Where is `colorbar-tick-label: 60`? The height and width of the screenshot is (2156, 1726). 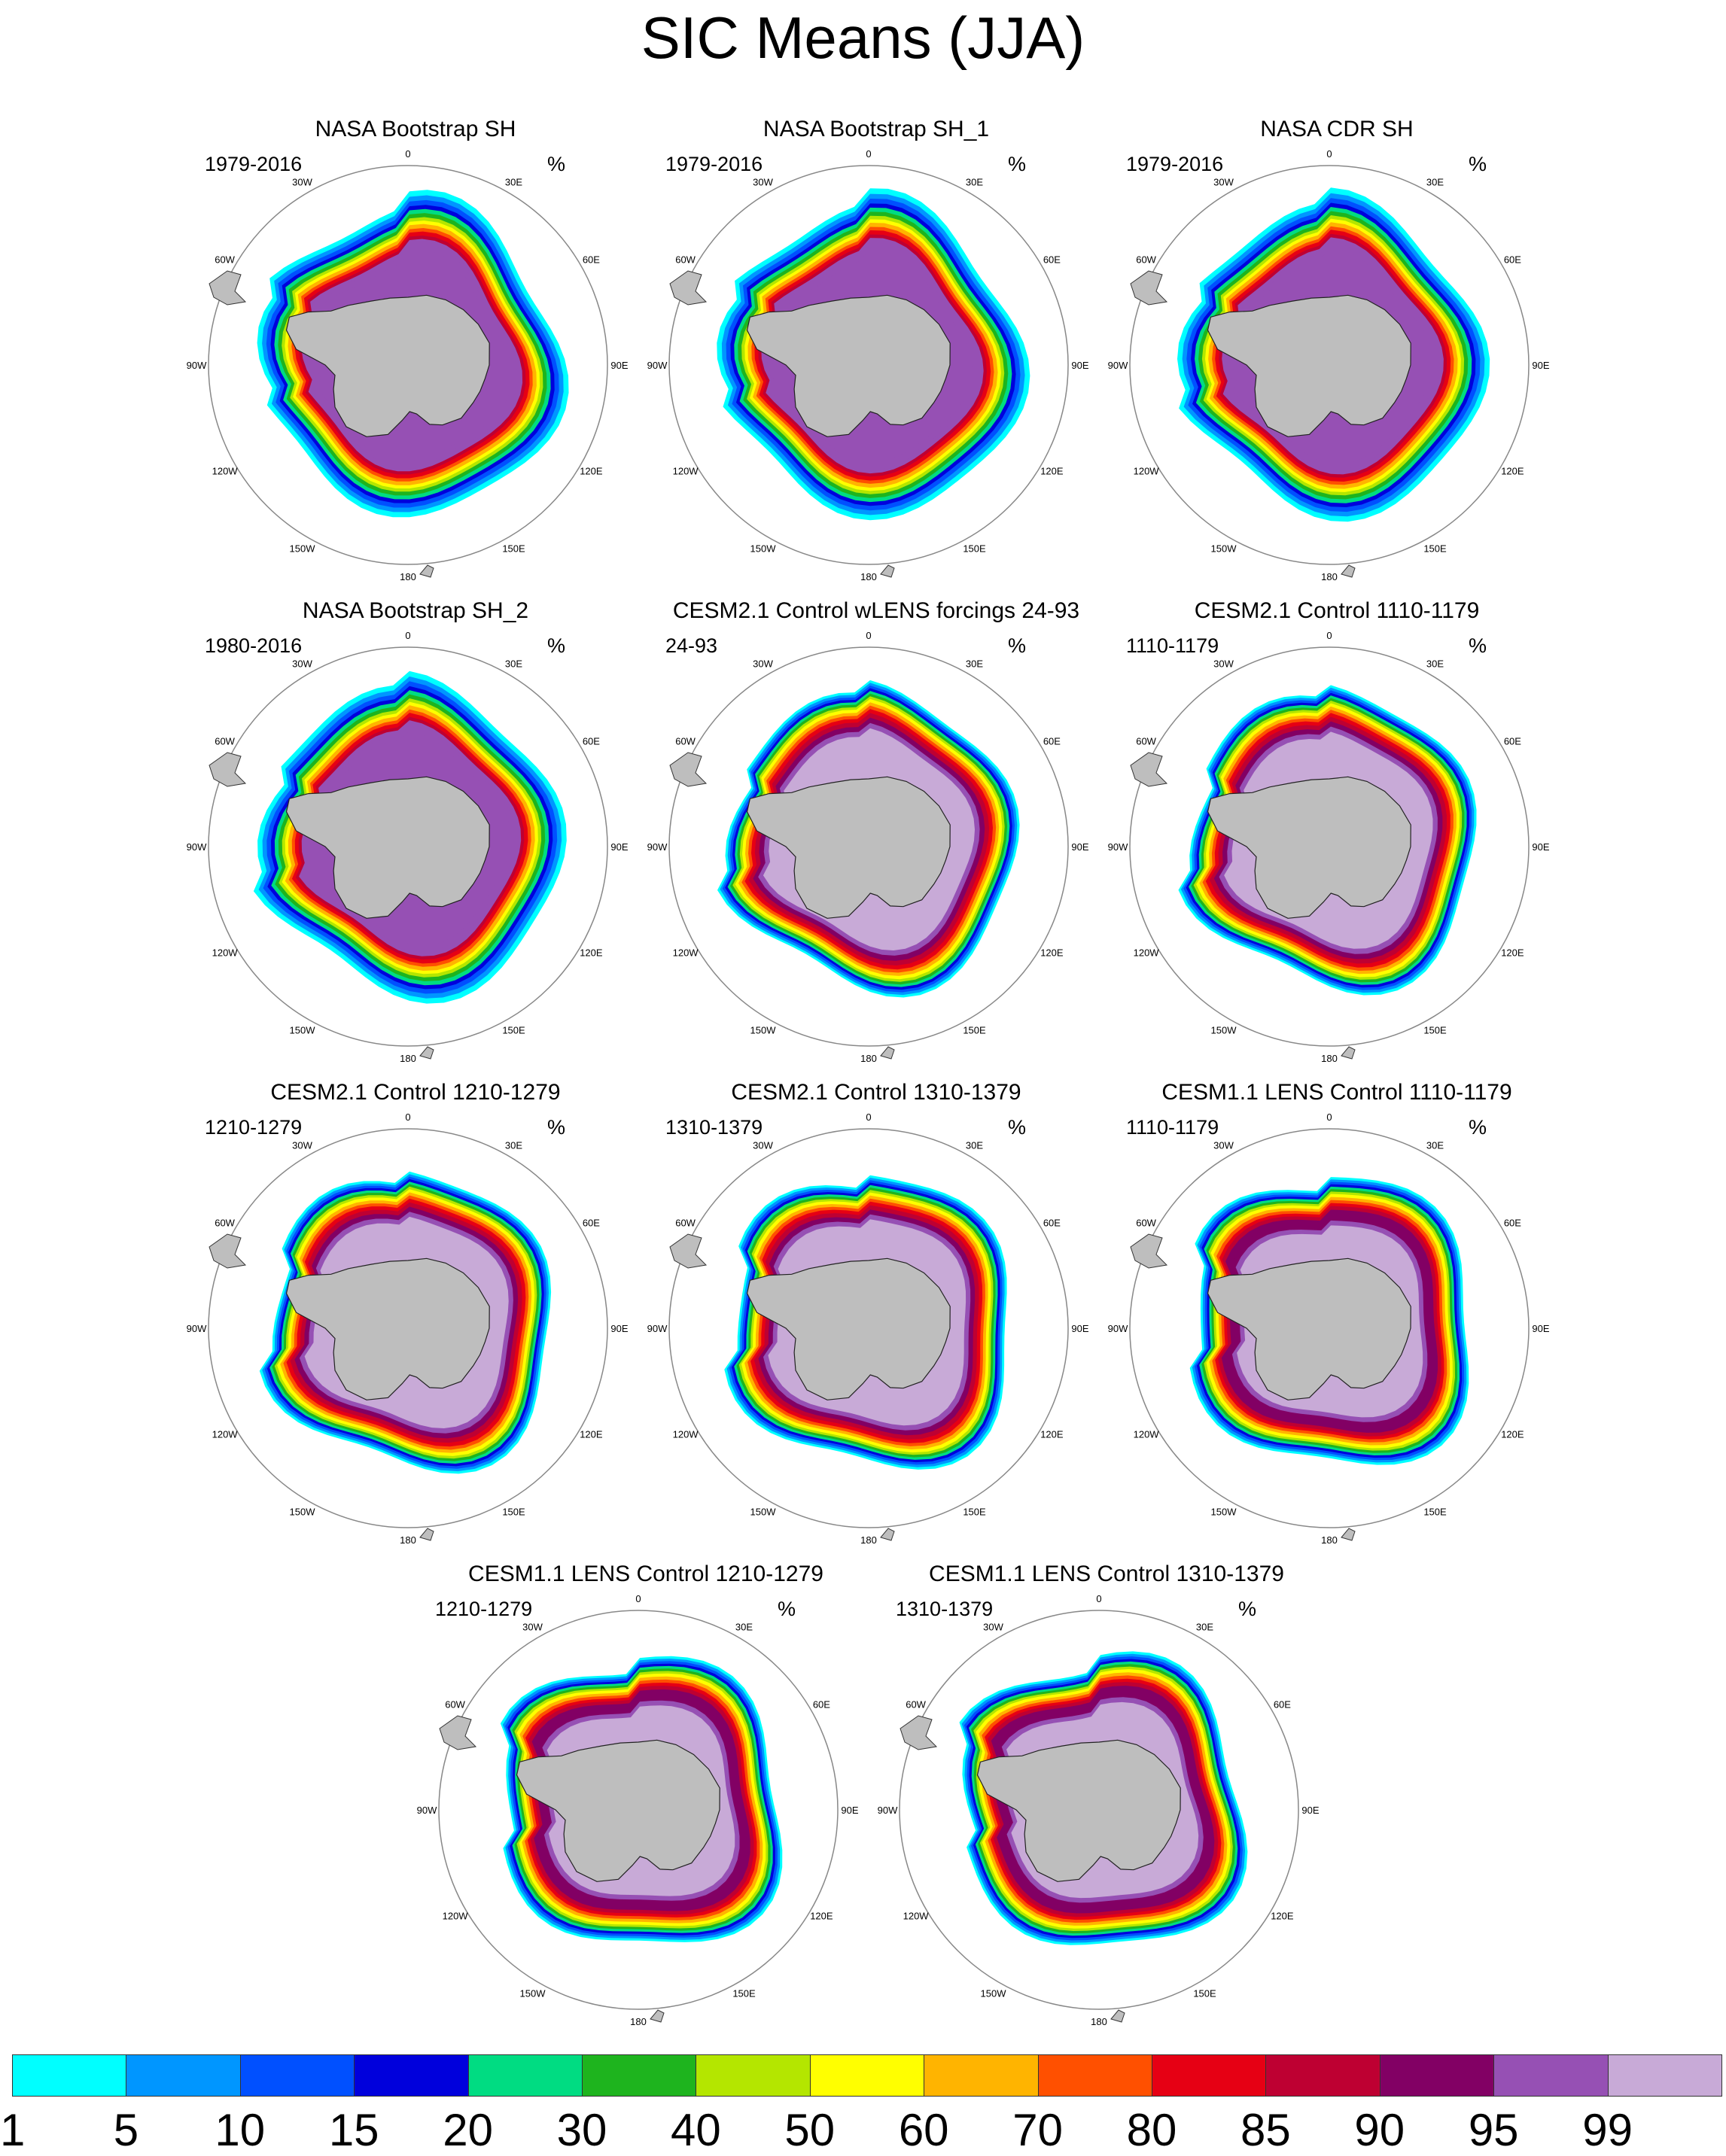
colorbar-tick-label: 60 is located at coordinates (924, 2130).